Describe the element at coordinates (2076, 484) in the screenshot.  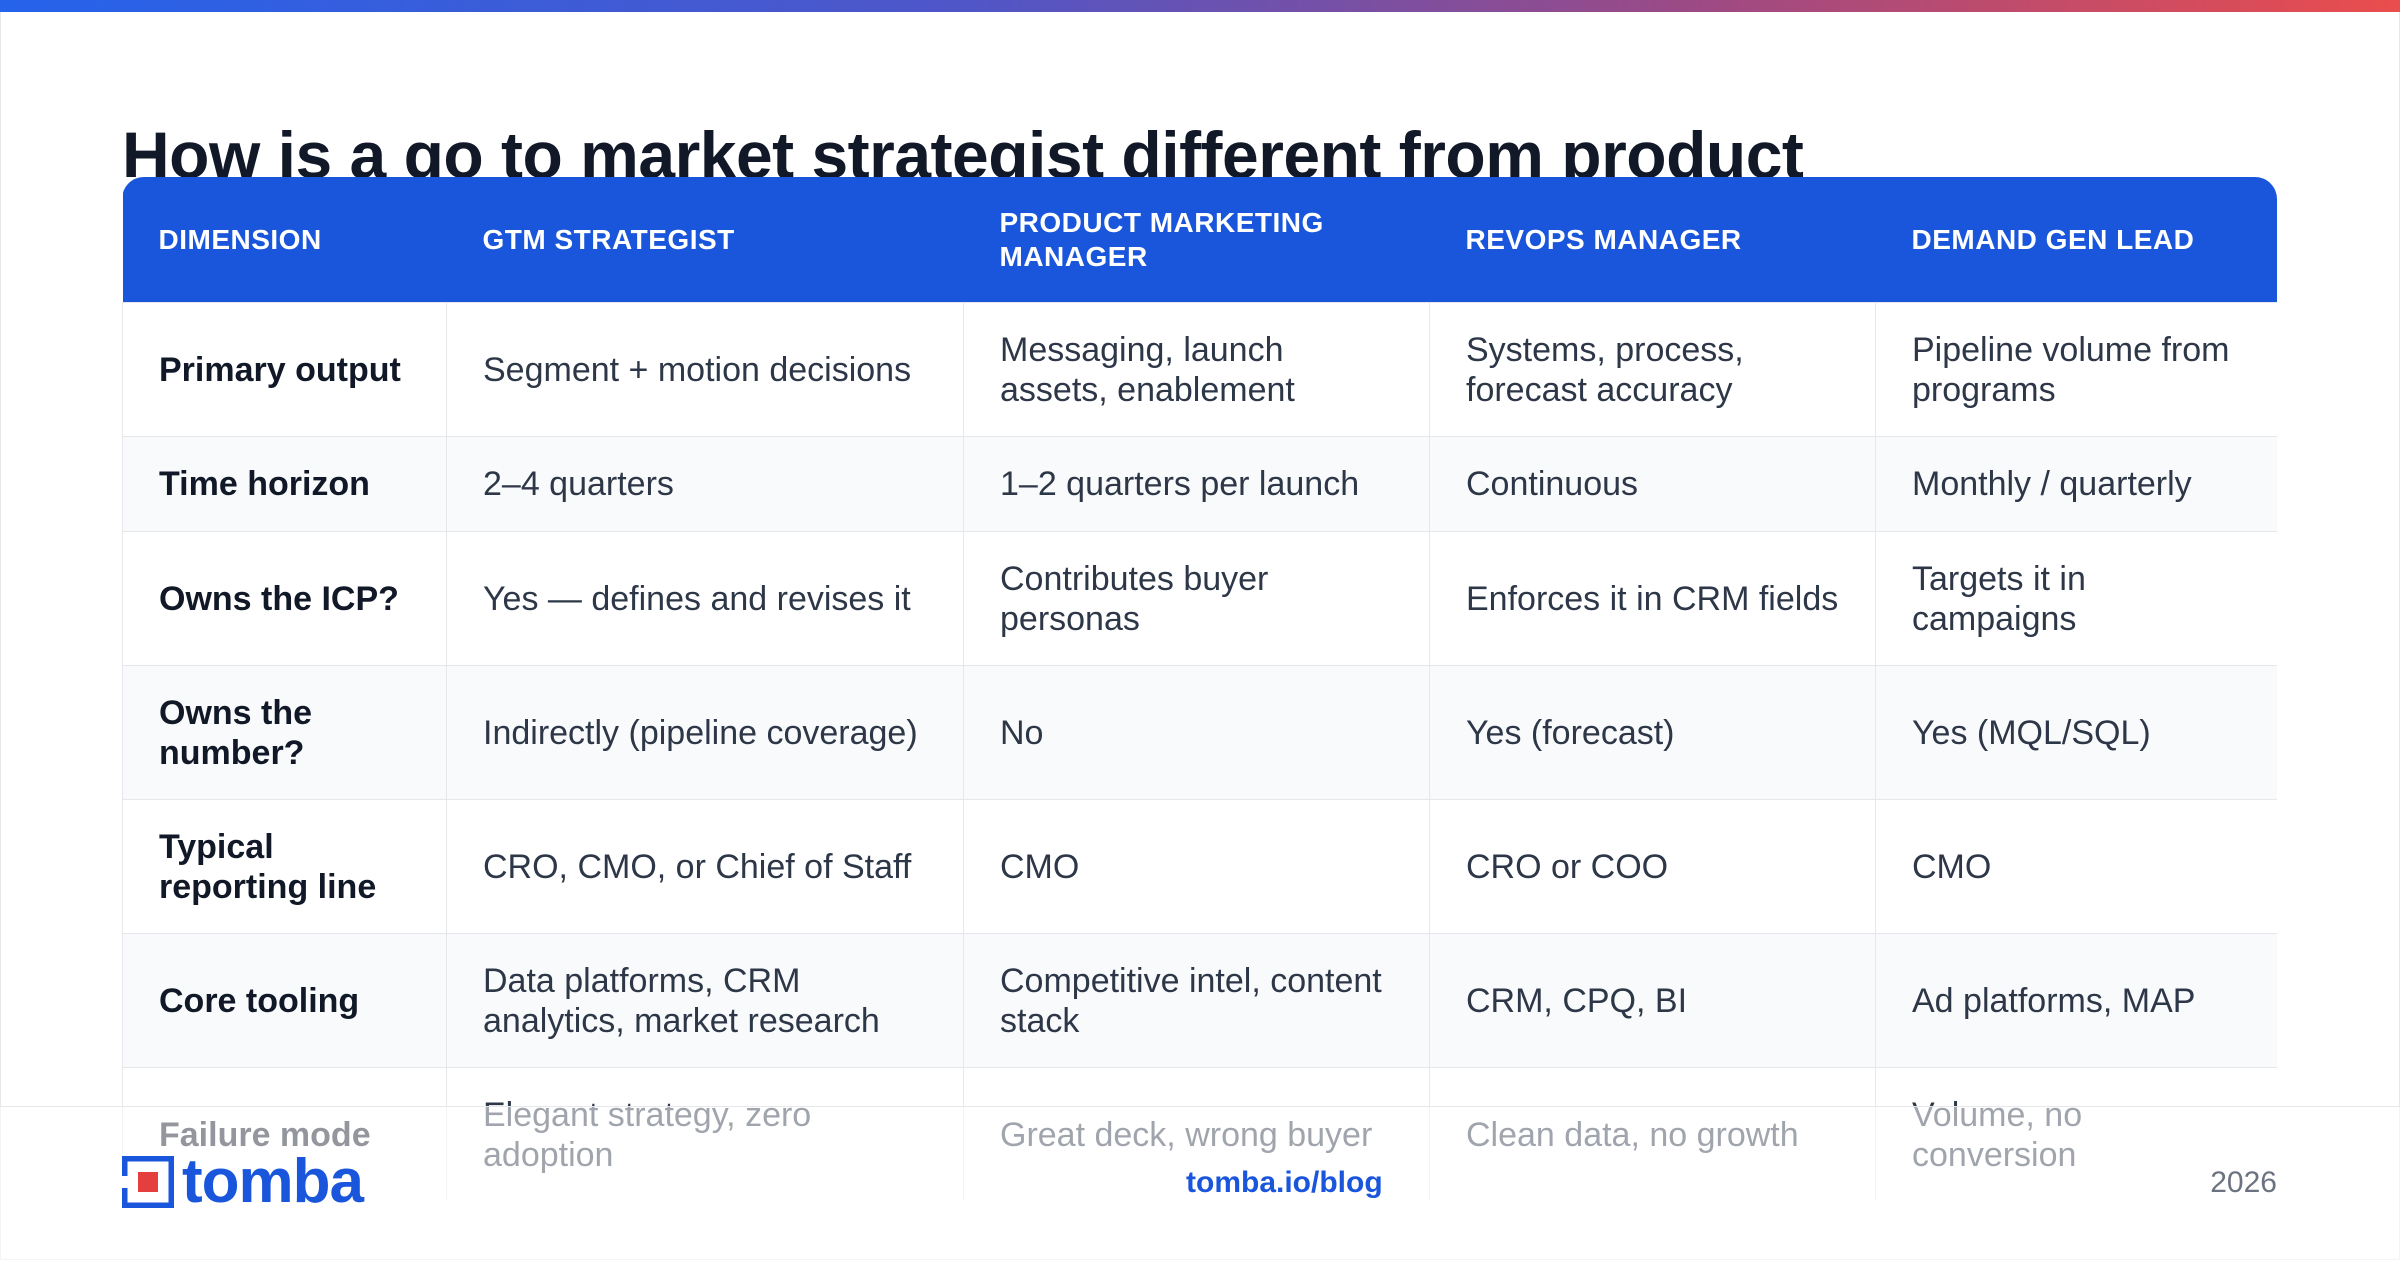
I see `table-cell: Monthly / quarterly` at that location.